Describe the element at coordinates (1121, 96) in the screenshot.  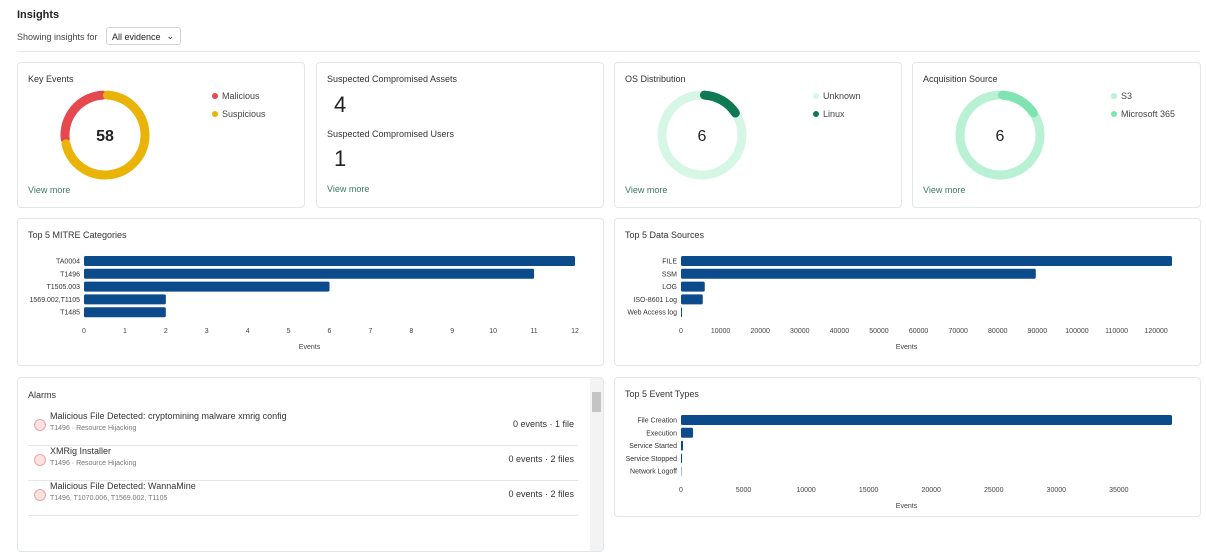
I see `legend-item: S3` at that location.